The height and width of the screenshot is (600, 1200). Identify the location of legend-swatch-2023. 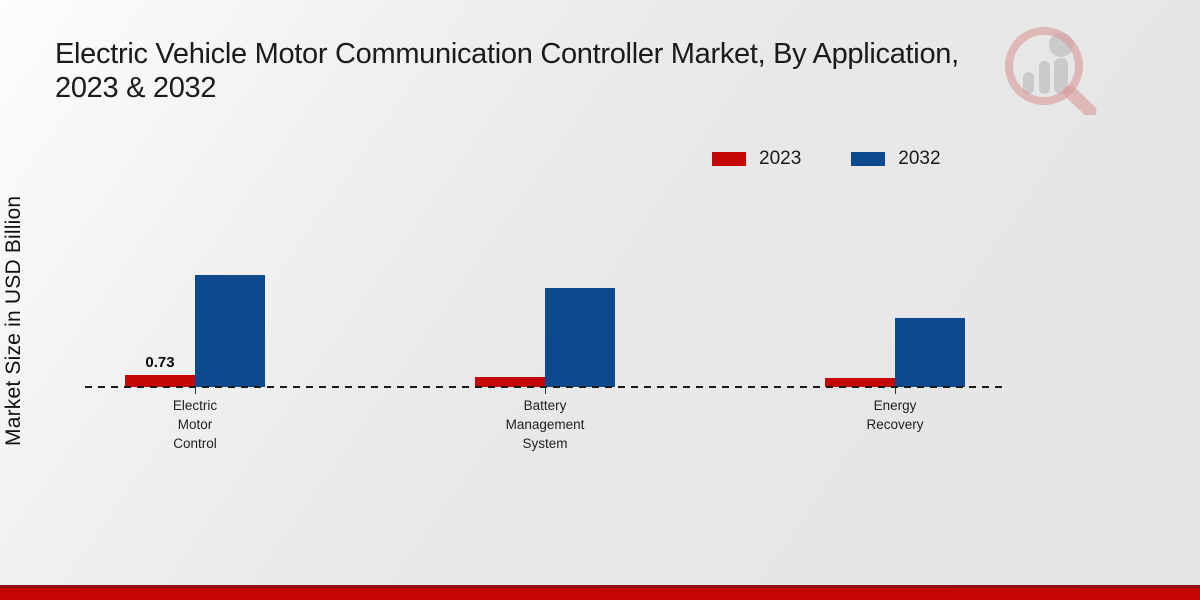
(729, 159).